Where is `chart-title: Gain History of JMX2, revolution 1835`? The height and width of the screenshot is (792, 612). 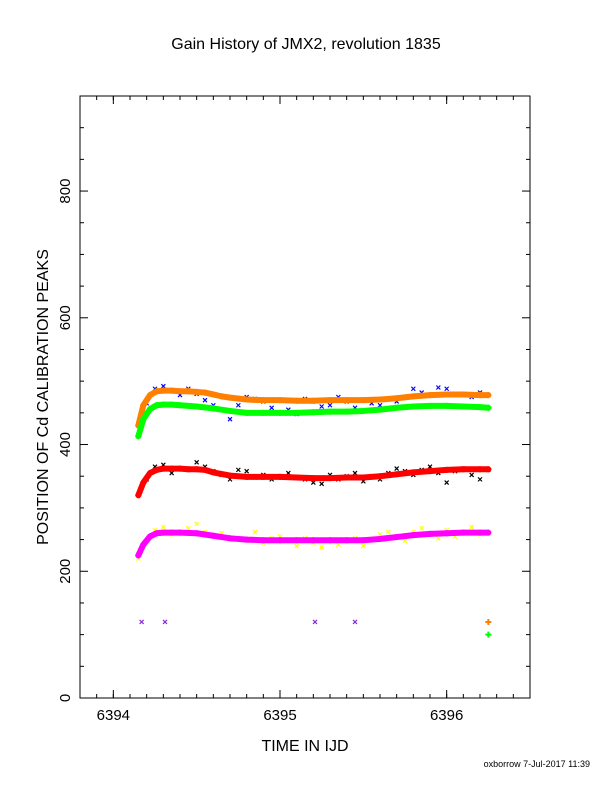 chart-title: Gain History of JMX2, revolution 1835 is located at coordinates (306, 44).